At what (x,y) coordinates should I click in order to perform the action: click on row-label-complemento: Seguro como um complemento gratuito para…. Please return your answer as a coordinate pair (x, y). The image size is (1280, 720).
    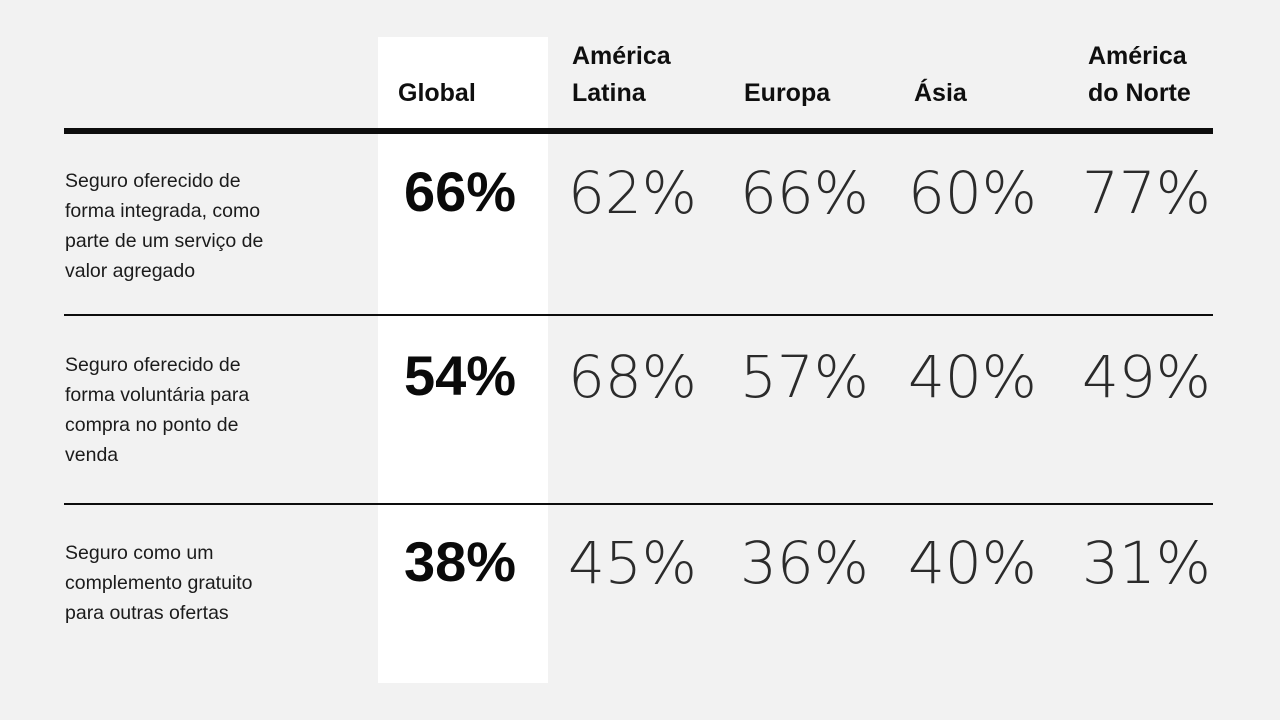
    Looking at the image, I should click on (159, 583).